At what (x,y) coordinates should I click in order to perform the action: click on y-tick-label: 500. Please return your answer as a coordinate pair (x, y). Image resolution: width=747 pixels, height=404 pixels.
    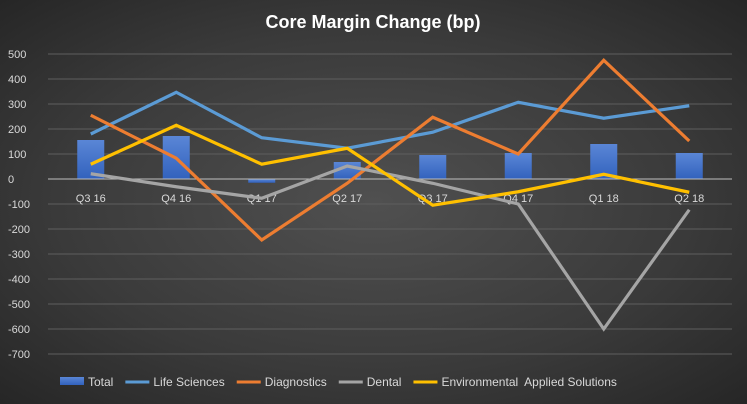
    Looking at the image, I should click on (17, 55).